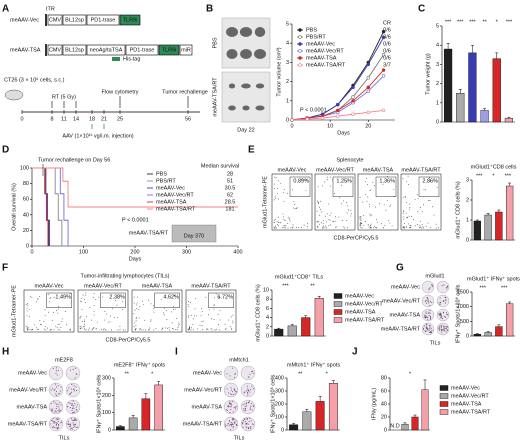 The width and height of the screenshot is (520, 444). I want to click on legend-label: meAAV-Vec/RT, so click(364, 304).